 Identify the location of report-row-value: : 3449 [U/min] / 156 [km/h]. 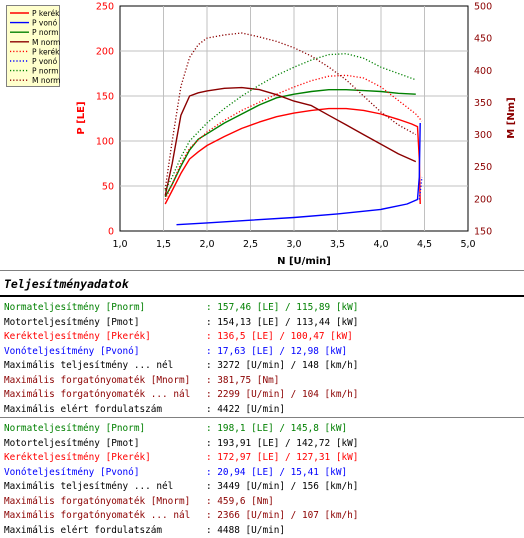
(282, 486).